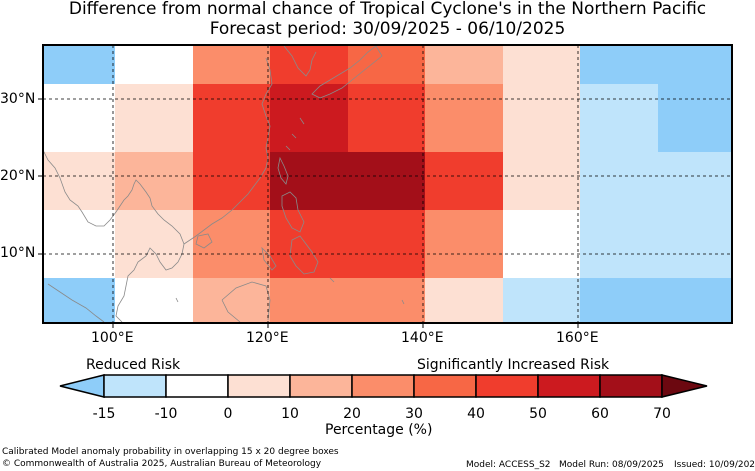 The image size is (755, 471). Describe the element at coordinates (204, 241) in the screenshot. I see `coastline-hainan` at that location.